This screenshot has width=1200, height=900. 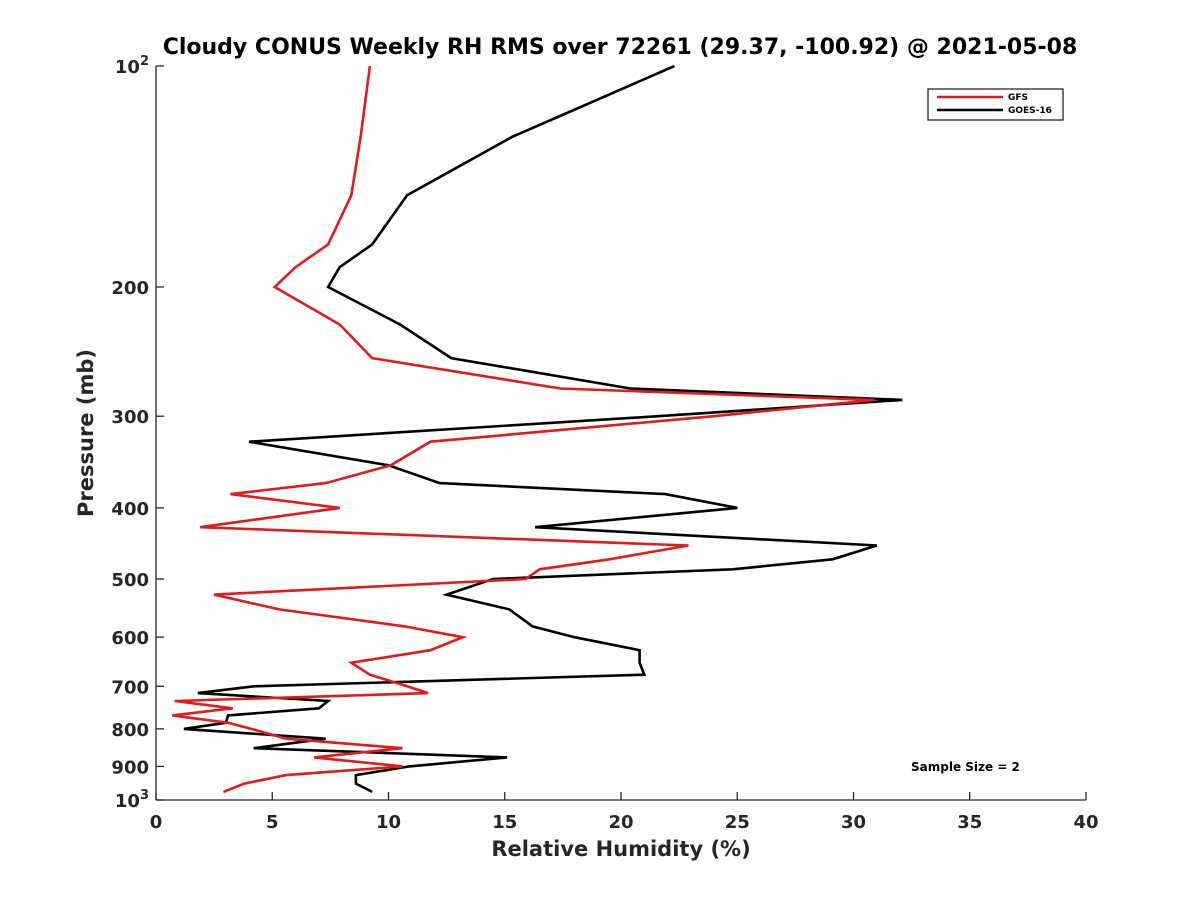 I want to click on y-tick-label: 600, so click(x=130, y=638).